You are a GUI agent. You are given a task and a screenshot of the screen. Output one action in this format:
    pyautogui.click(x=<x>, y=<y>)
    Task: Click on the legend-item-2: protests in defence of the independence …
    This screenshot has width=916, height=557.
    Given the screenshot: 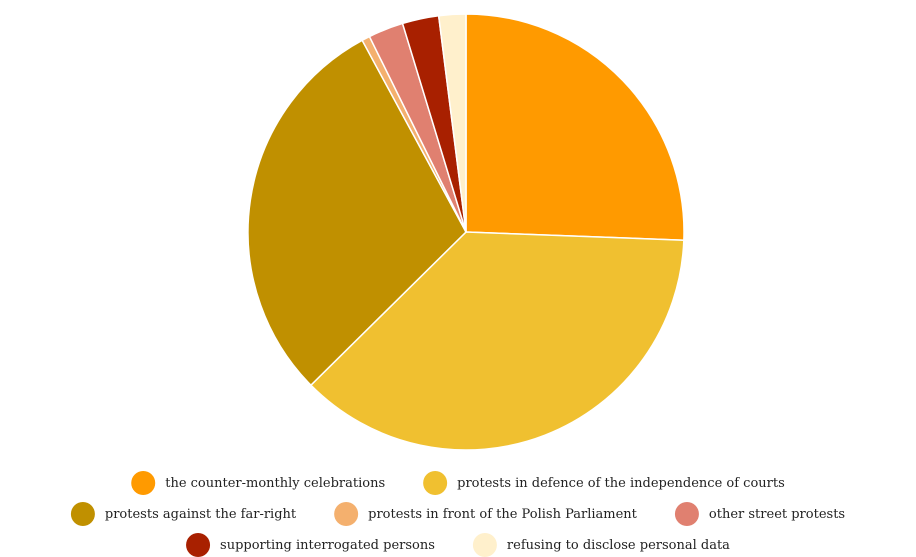 What is the action you would take?
    pyautogui.click(x=604, y=483)
    